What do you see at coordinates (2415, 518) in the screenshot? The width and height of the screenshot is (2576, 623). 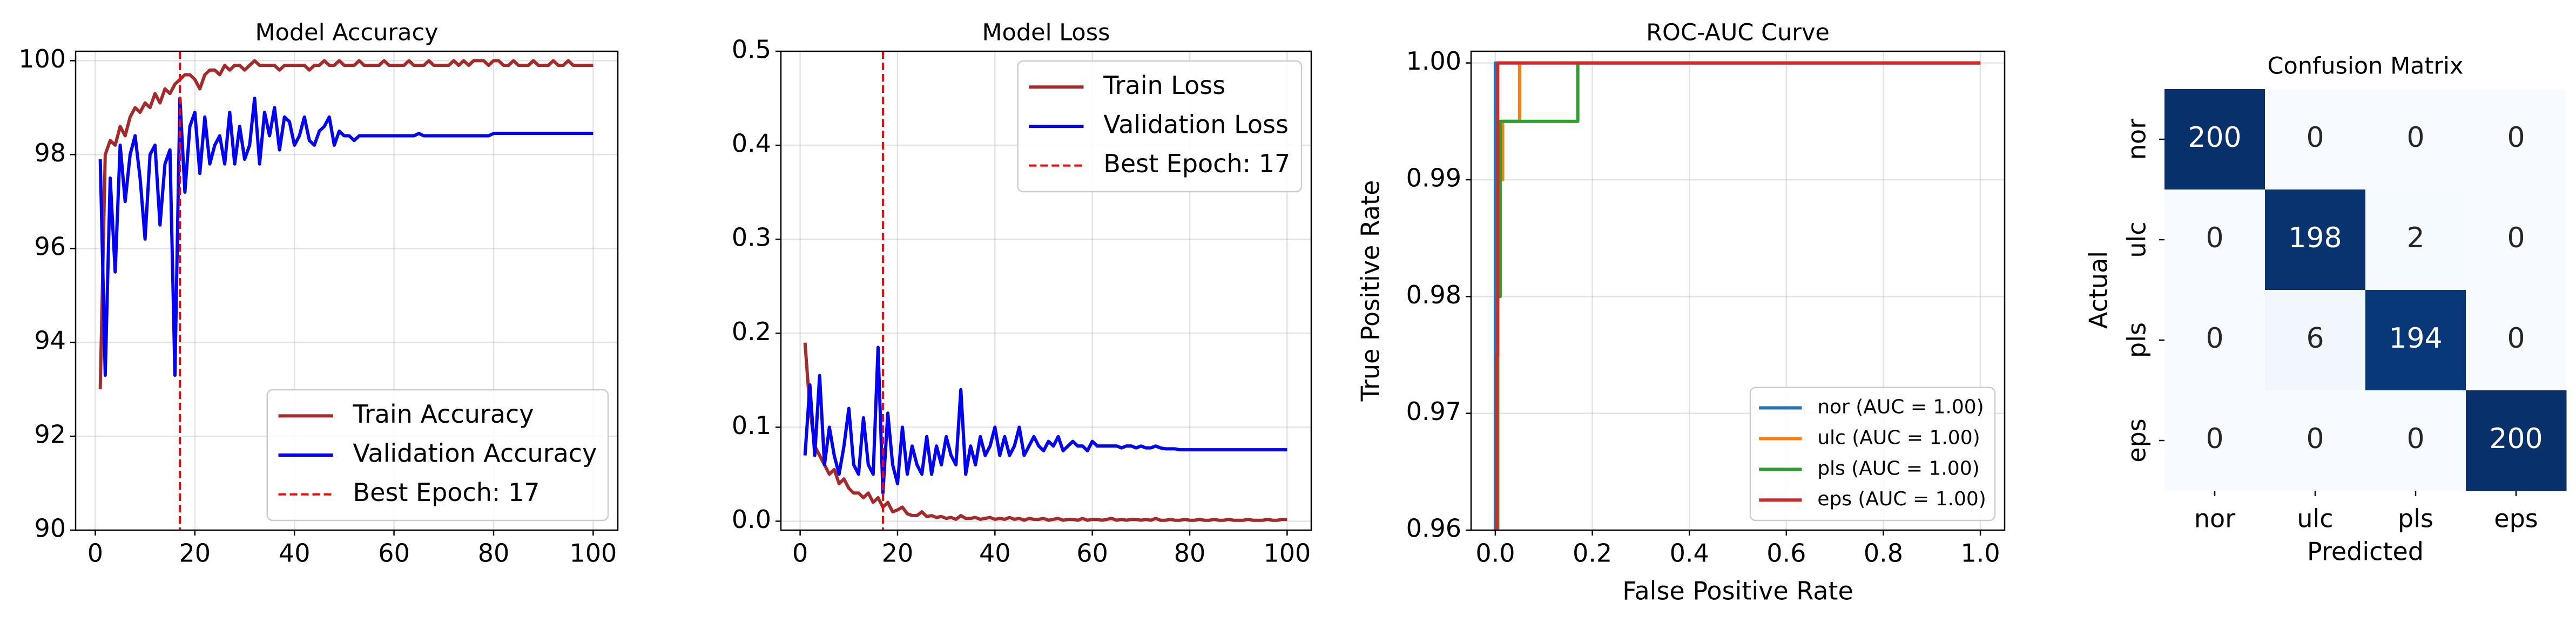 I see `x-tick-label: pls` at bounding box center [2415, 518].